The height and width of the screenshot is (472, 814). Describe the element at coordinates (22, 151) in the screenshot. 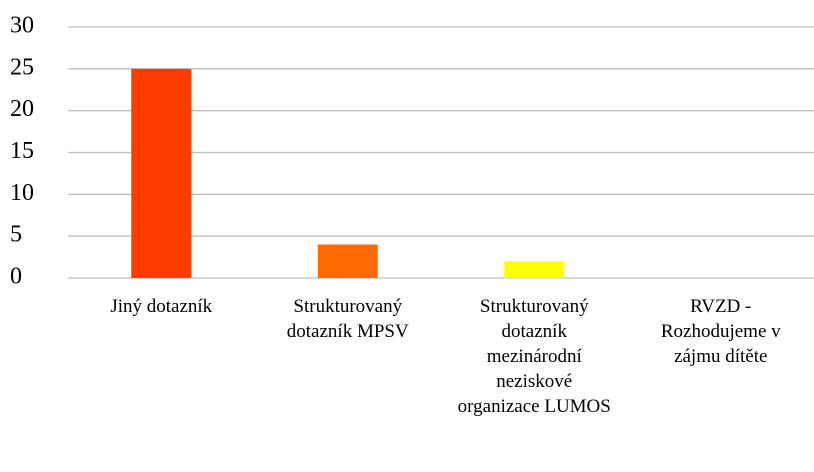

I see `y-tick-label: 15` at that location.